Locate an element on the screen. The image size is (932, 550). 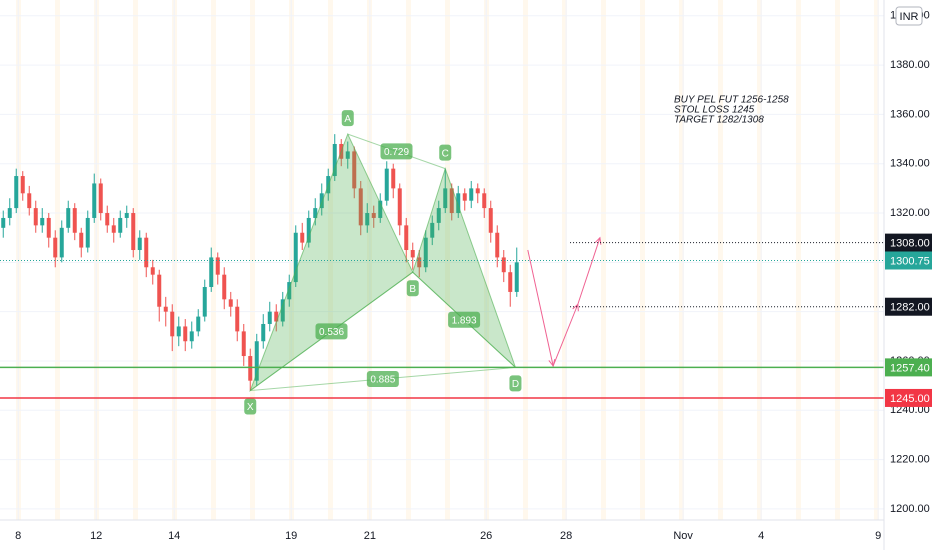
projection-arrowhead is located at coordinates (575, 307).